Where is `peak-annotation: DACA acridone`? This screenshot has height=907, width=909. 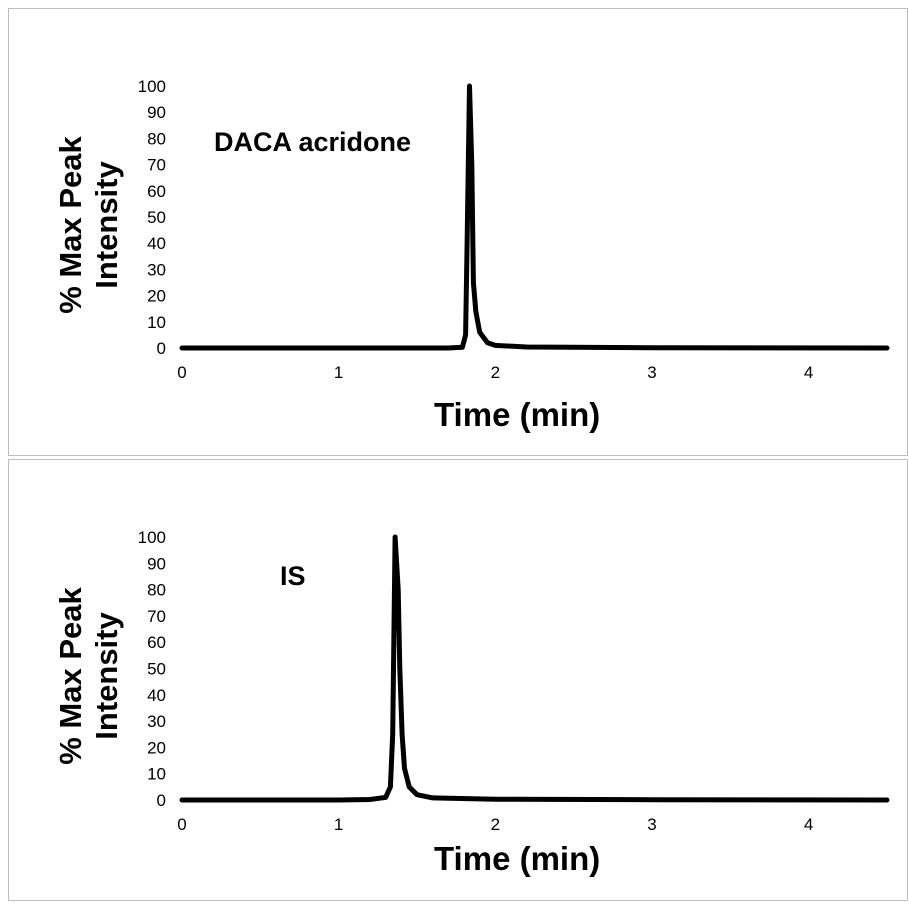 peak-annotation: DACA acridone is located at coordinates (313, 142).